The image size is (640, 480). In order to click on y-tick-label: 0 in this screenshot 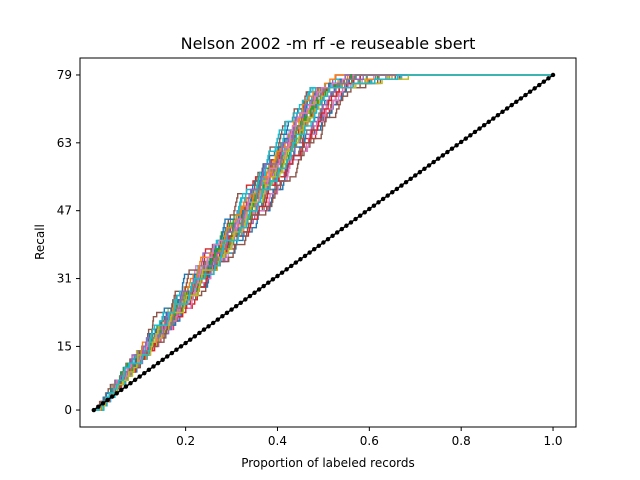, I will do `click(68, 410)`.